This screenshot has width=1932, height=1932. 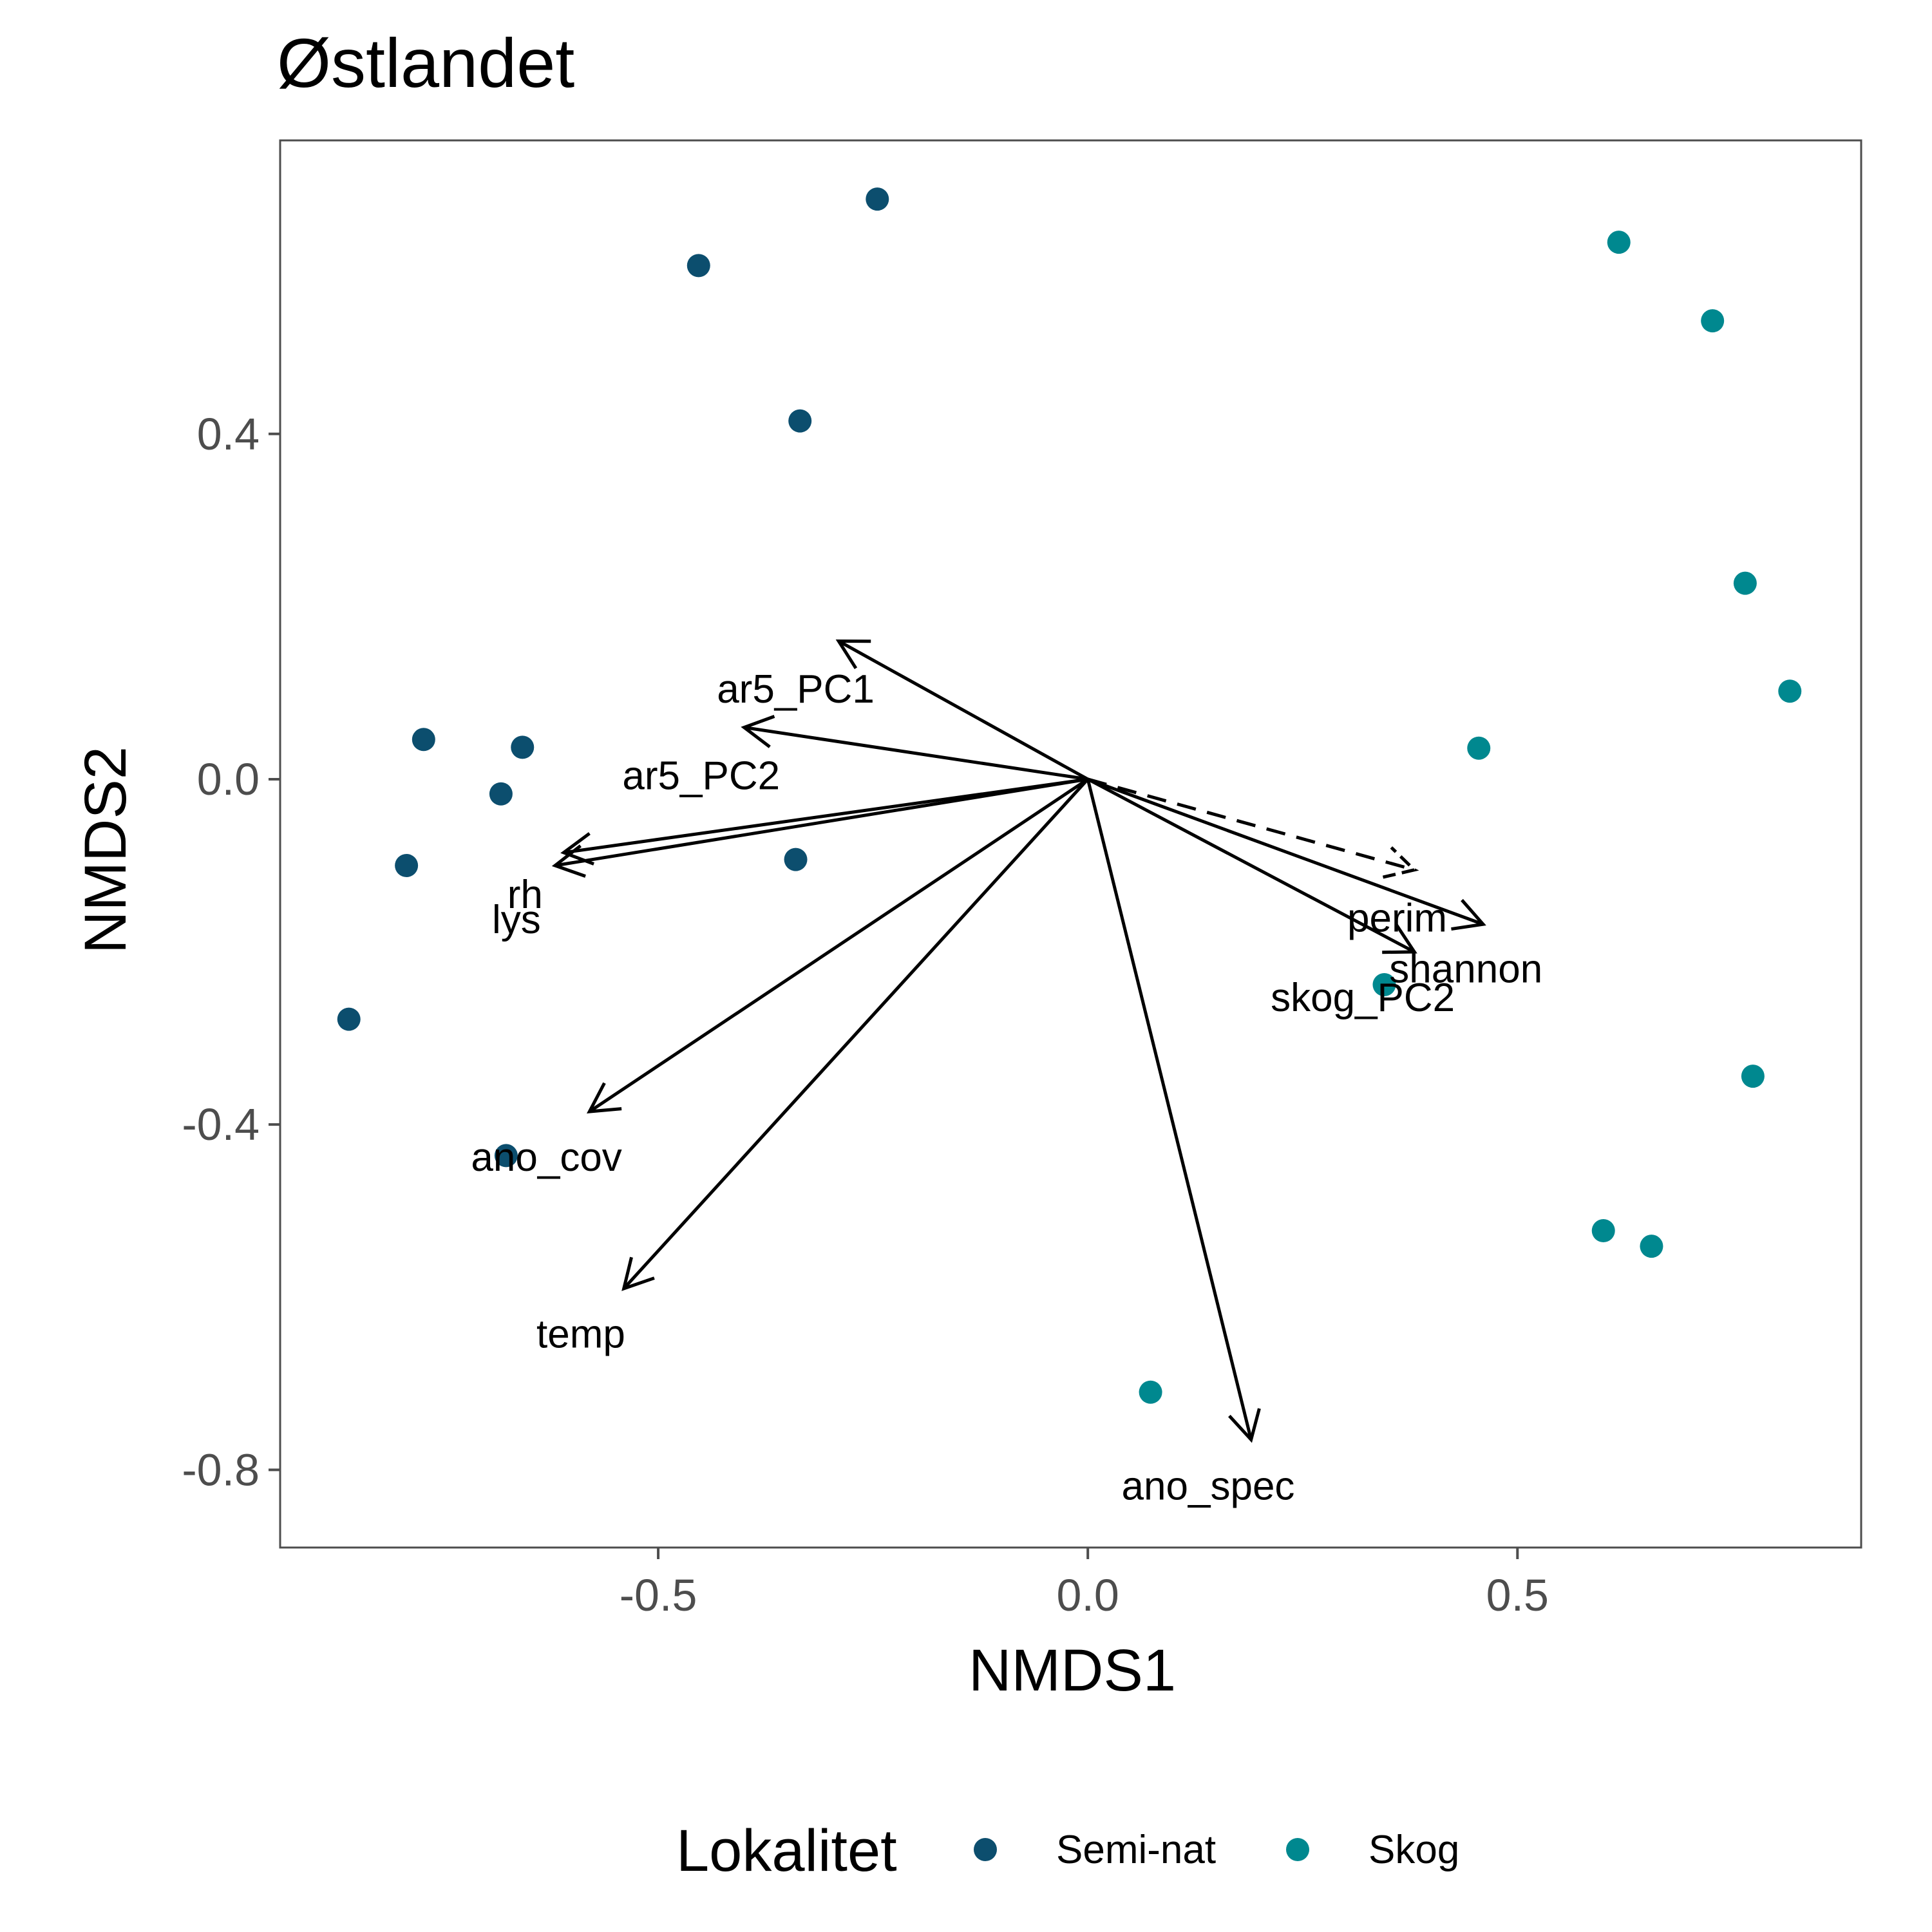 I want to click on vector-label-ar5-pc2: ar5_PC2, so click(x=701, y=776).